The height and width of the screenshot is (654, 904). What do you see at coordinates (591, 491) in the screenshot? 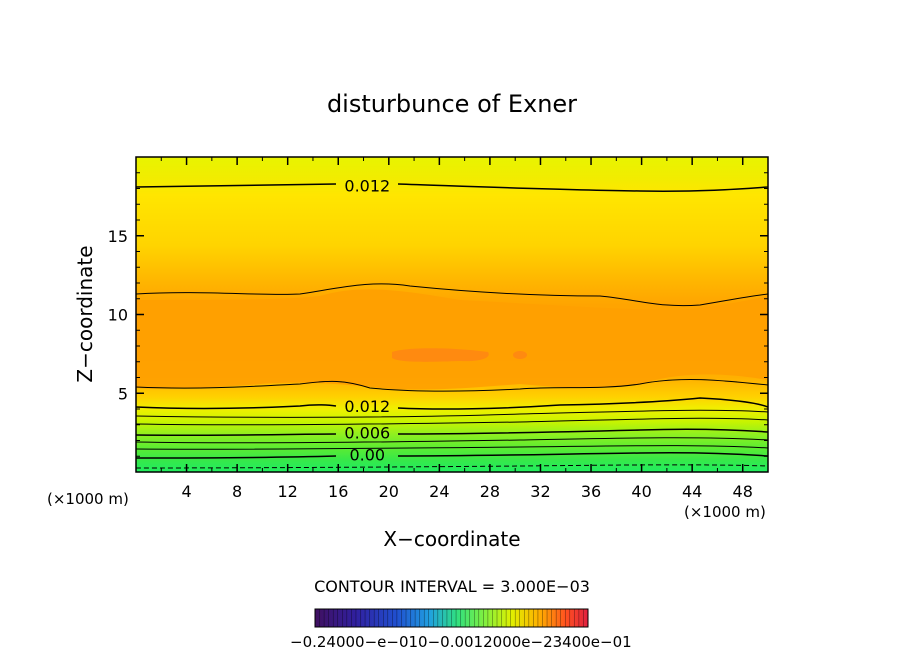
I see `x-tick-label-36: 36` at bounding box center [591, 491].